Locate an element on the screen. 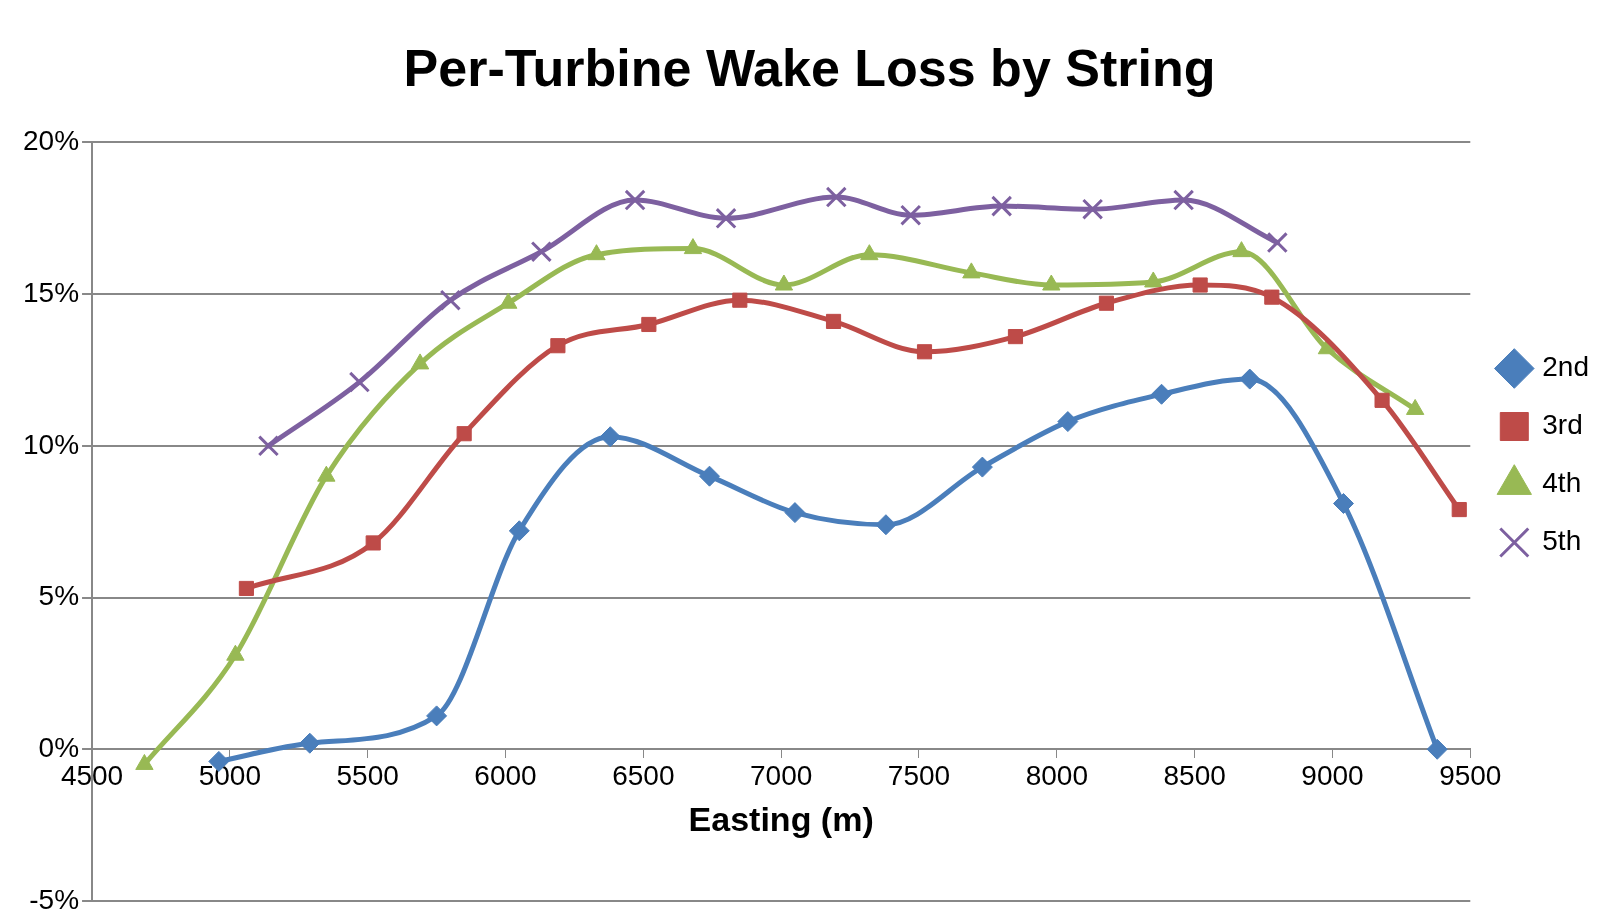 The width and height of the screenshot is (1619, 921). y-tick-label: -5% is located at coordinates (54, 899).